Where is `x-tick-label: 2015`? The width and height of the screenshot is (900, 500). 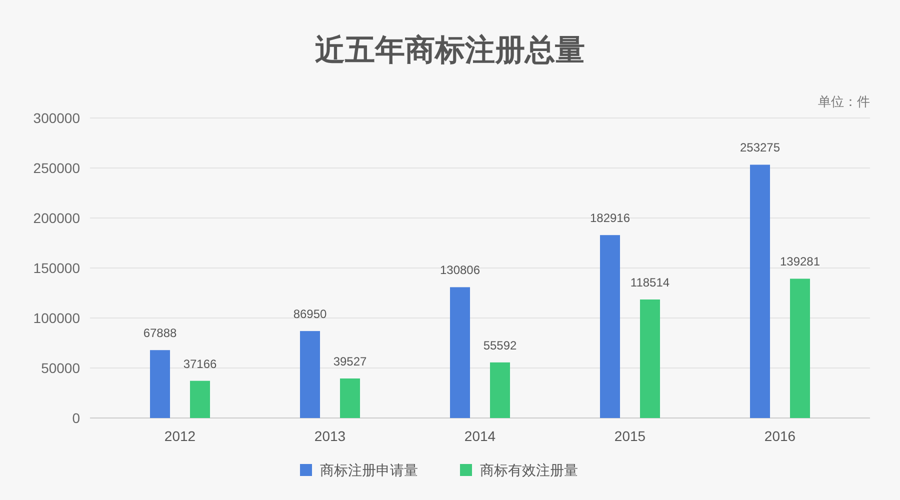 x-tick-label: 2015 is located at coordinates (630, 436).